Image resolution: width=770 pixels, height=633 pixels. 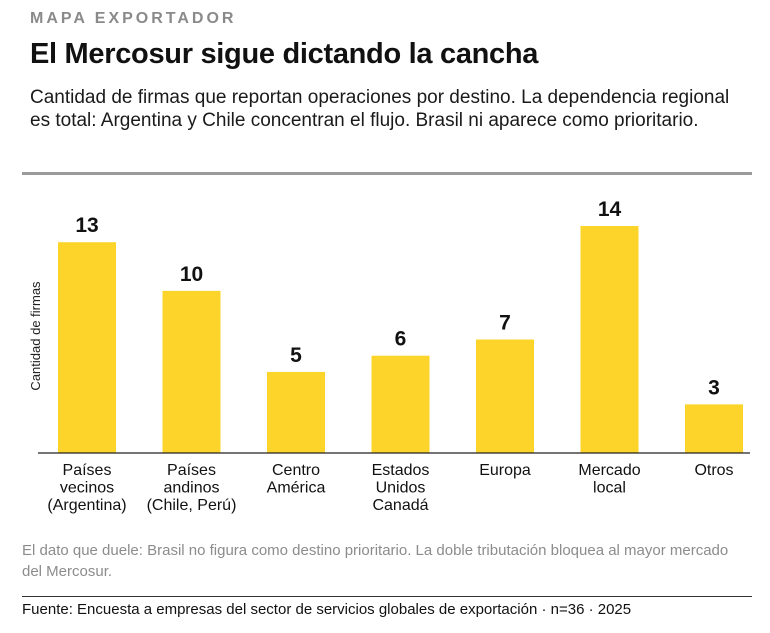 I want to click on x-tick-line: (Chile, Perú), so click(x=192, y=505).